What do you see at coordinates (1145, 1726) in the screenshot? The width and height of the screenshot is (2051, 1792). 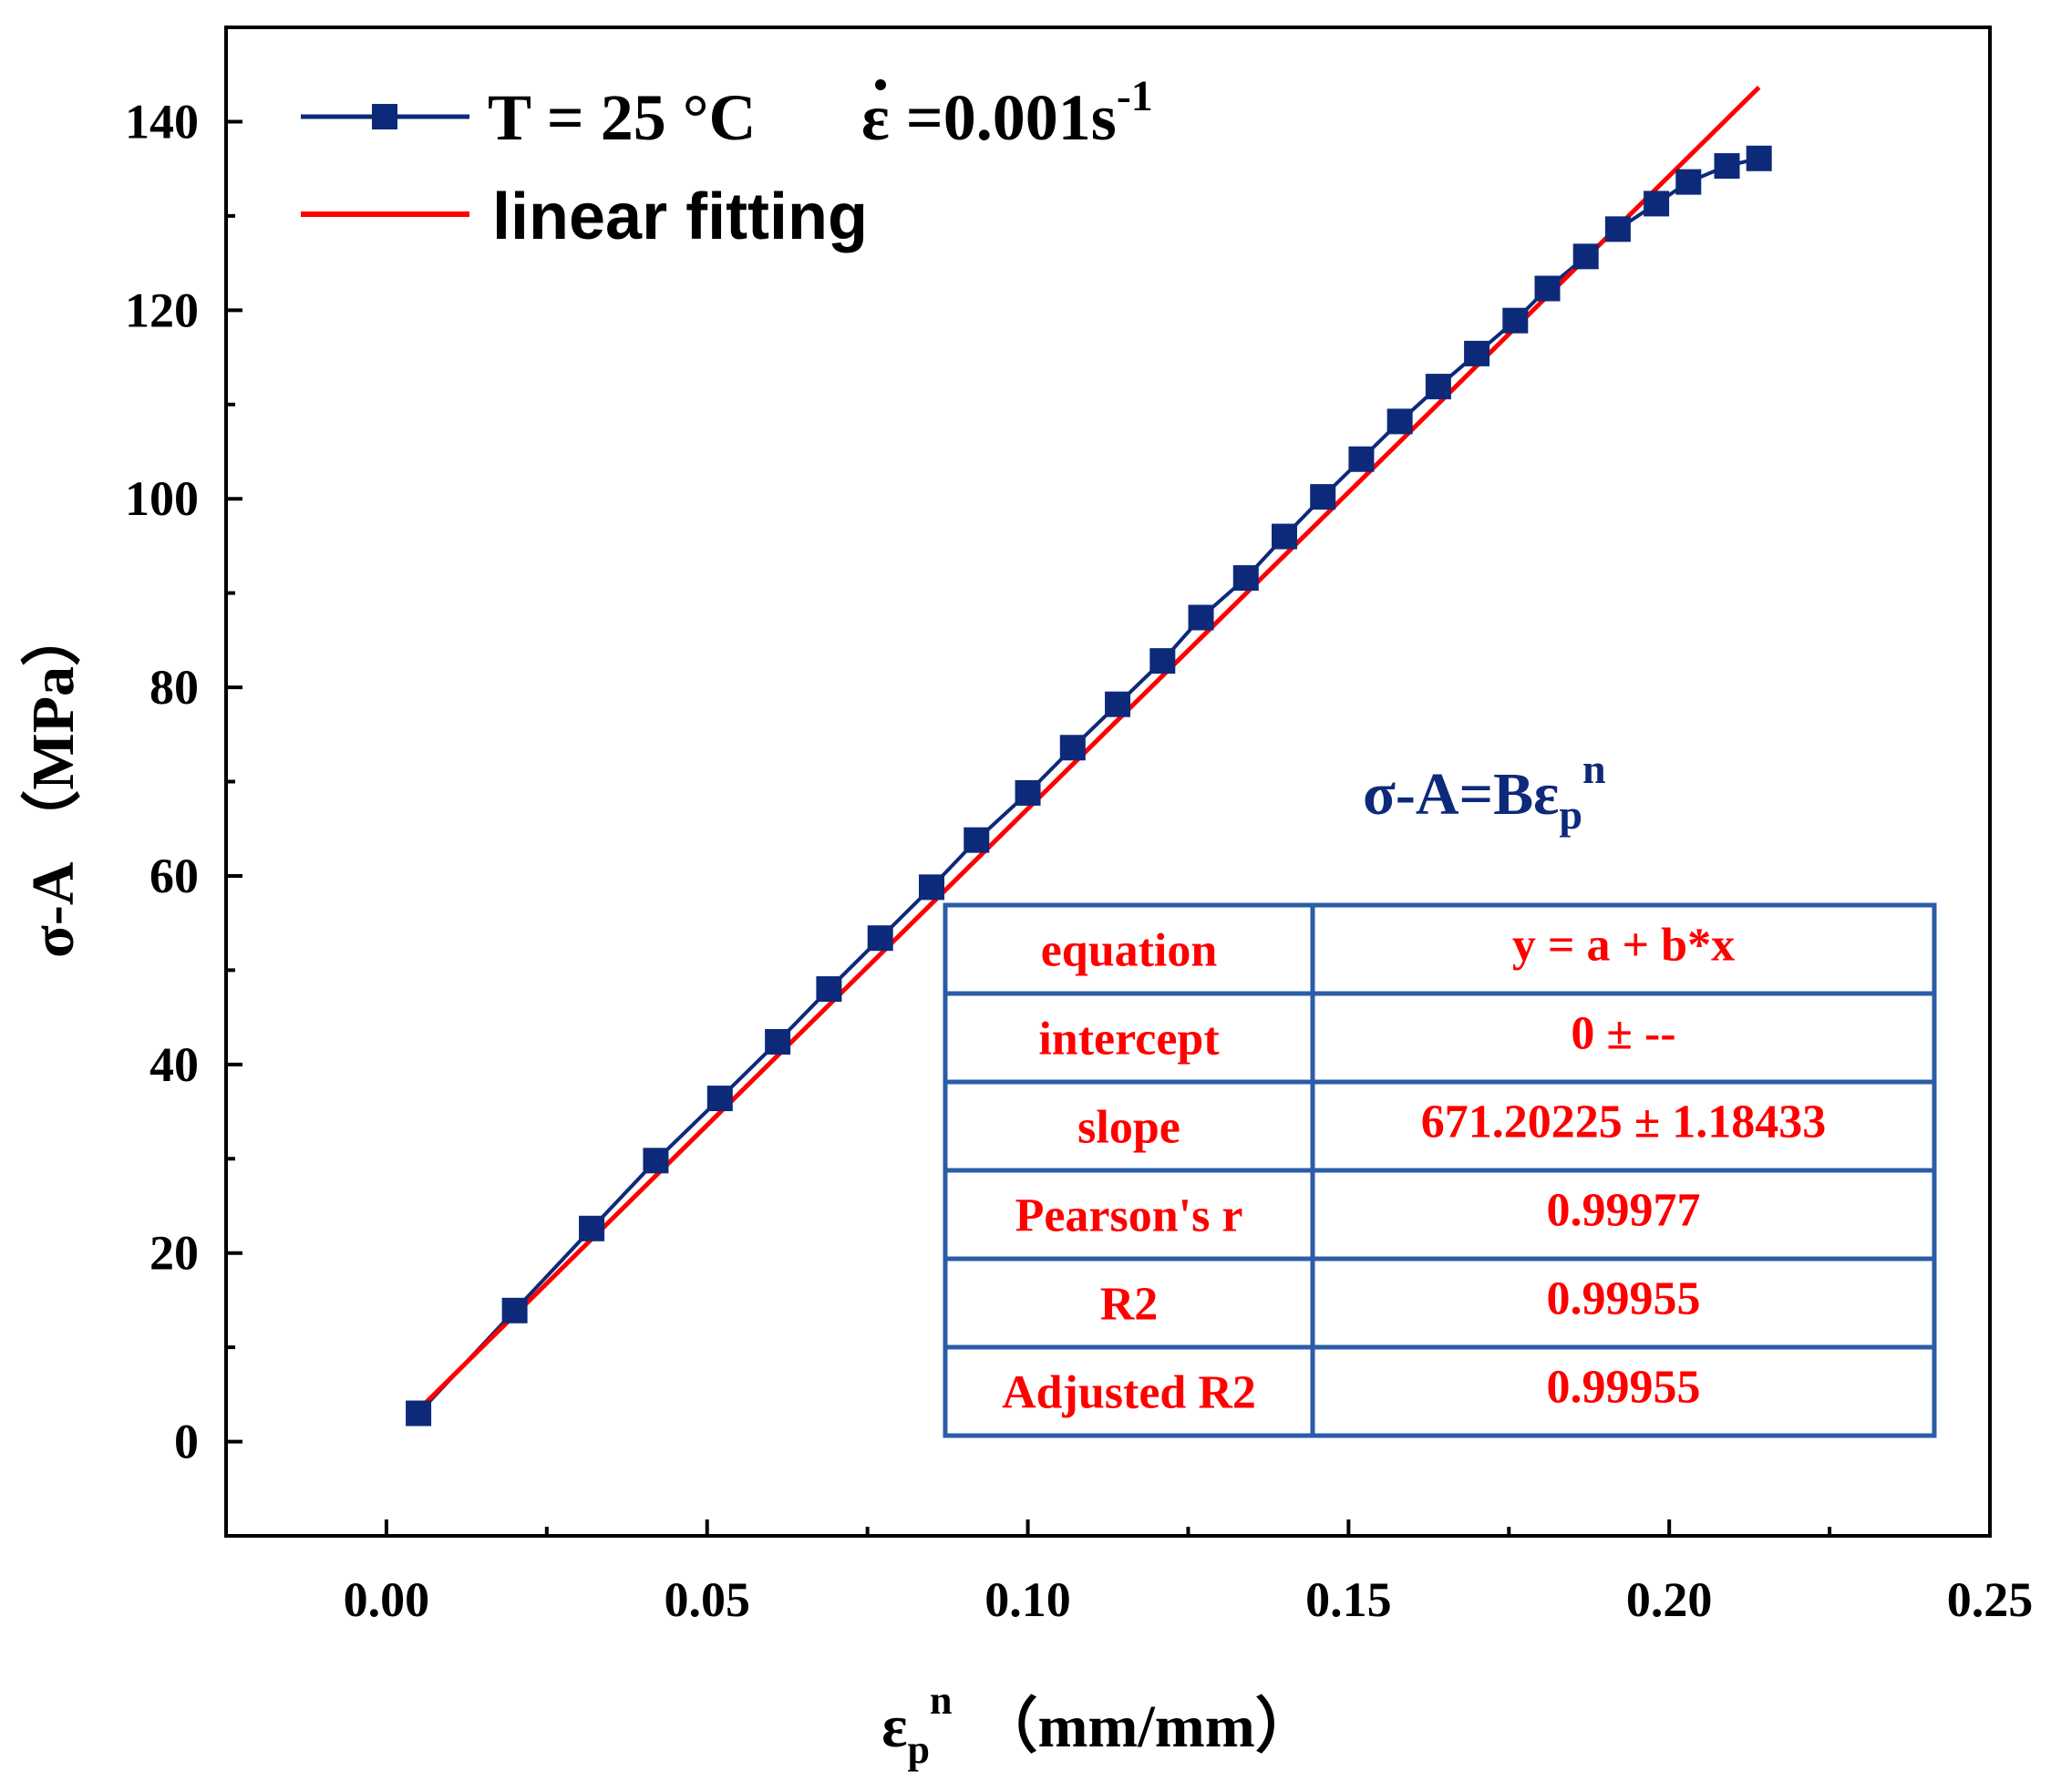 I see `x-axis-title-unit: （mm/mm）` at bounding box center [1145, 1726].